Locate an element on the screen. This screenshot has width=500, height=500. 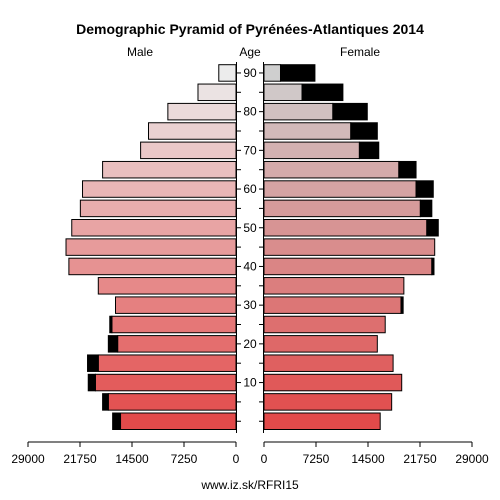
female-x-tick-label: 14500 is located at coordinates (368, 459).